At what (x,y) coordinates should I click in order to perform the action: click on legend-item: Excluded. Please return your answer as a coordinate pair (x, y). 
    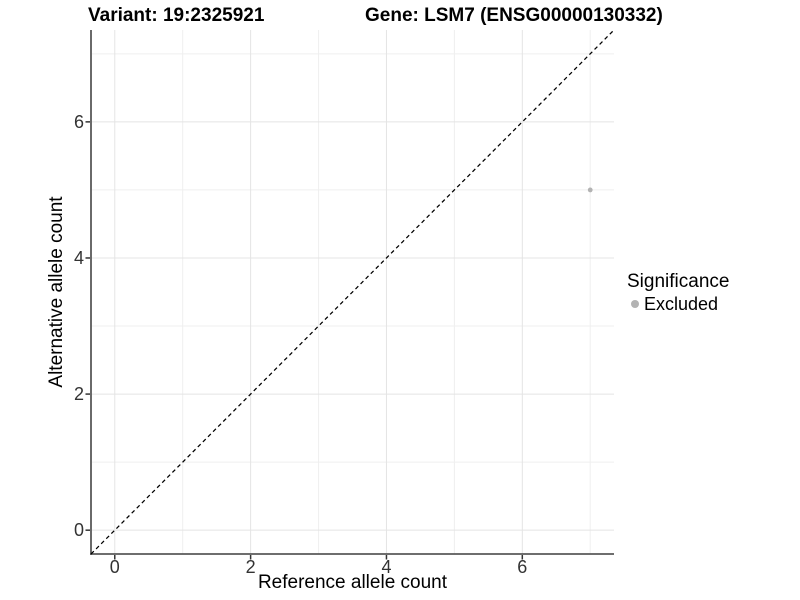
    Looking at the image, I should click on (678, 304).